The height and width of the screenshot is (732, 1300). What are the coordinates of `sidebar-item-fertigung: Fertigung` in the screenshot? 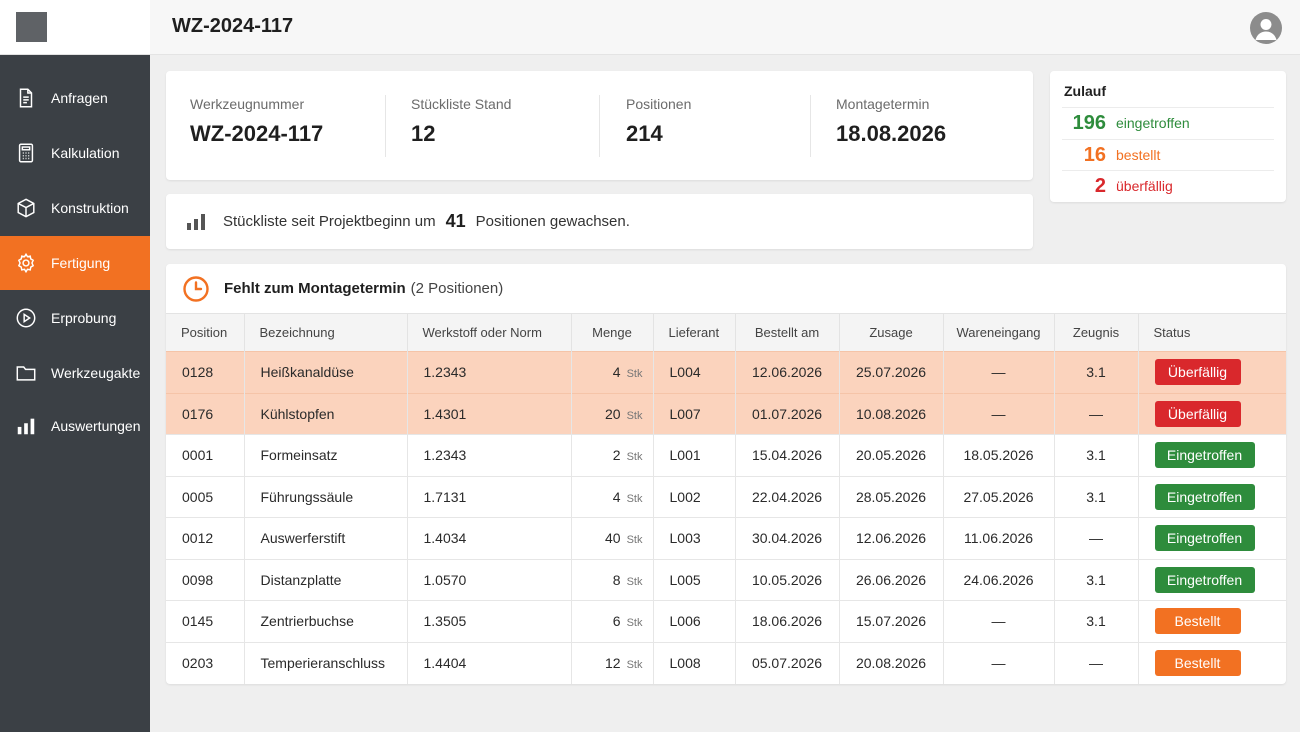 It's located at (75, 263).